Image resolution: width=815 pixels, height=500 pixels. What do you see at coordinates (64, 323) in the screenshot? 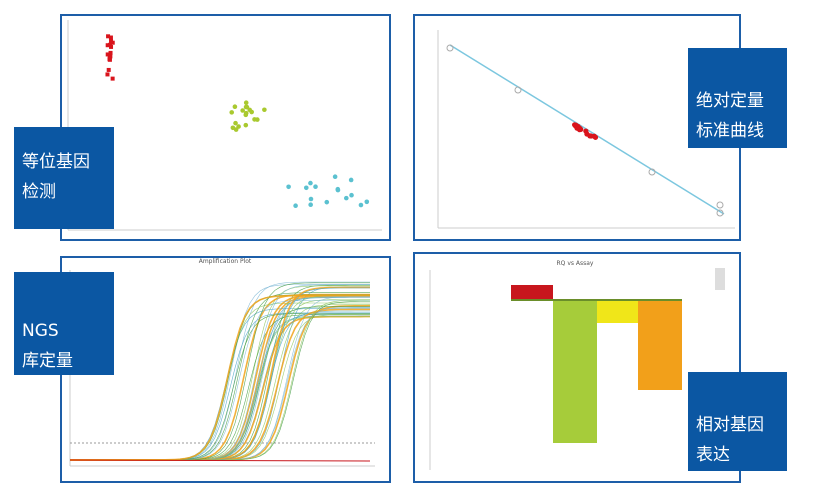
I see `panel-label: NGS 库定量` at bounding box center [64, 323].